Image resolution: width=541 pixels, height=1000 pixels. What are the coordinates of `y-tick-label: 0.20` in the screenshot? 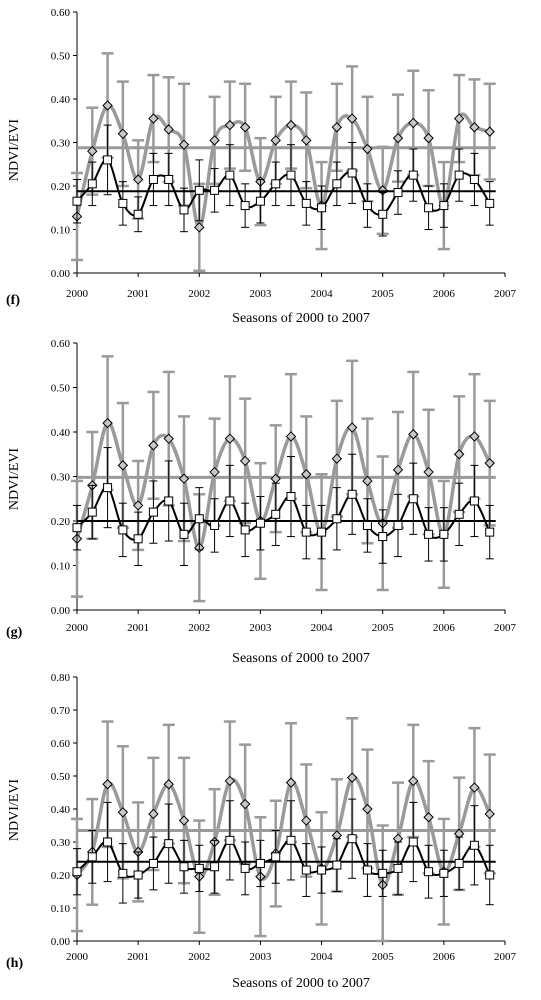 It's located at (61, 187).